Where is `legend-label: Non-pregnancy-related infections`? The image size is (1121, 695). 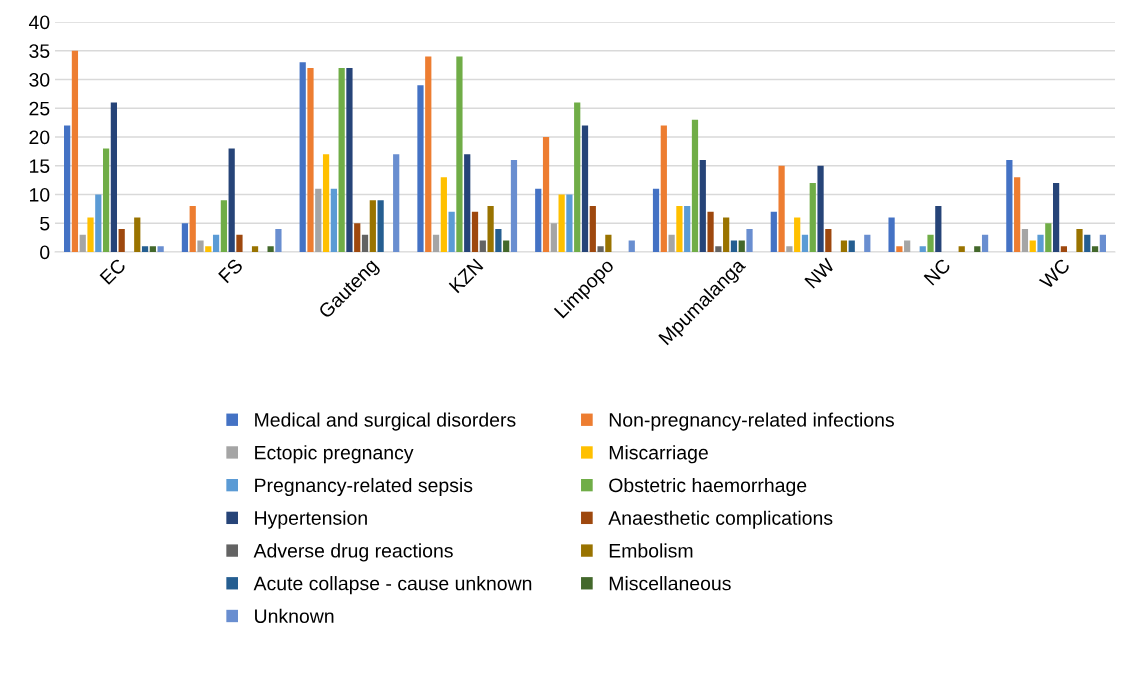
legend-label: Non-pregnancy-related infections is located at coordinates (751, 421).